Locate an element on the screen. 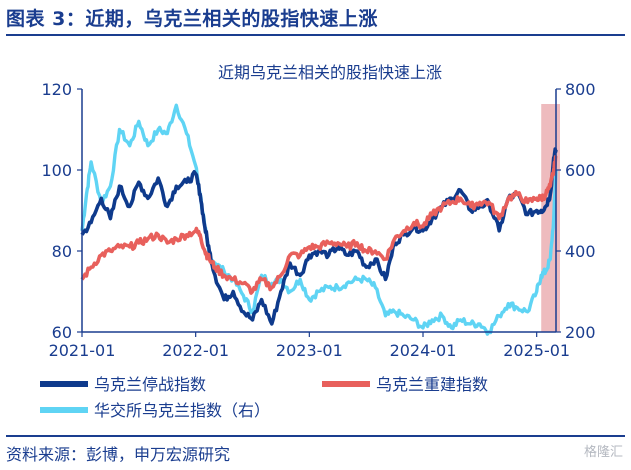 Image resolution: width=631 pixels, height=470 pixels. legend-label: 华交所乌克兰指数（右） is located at coordinates (182, 410).